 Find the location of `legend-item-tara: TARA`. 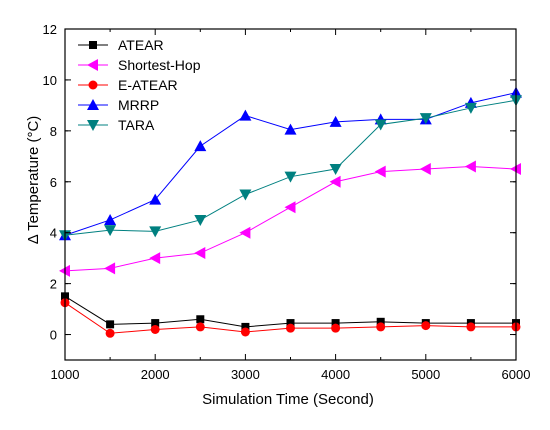

legend-item-tara: TARA is located at coordinates (116, 125).